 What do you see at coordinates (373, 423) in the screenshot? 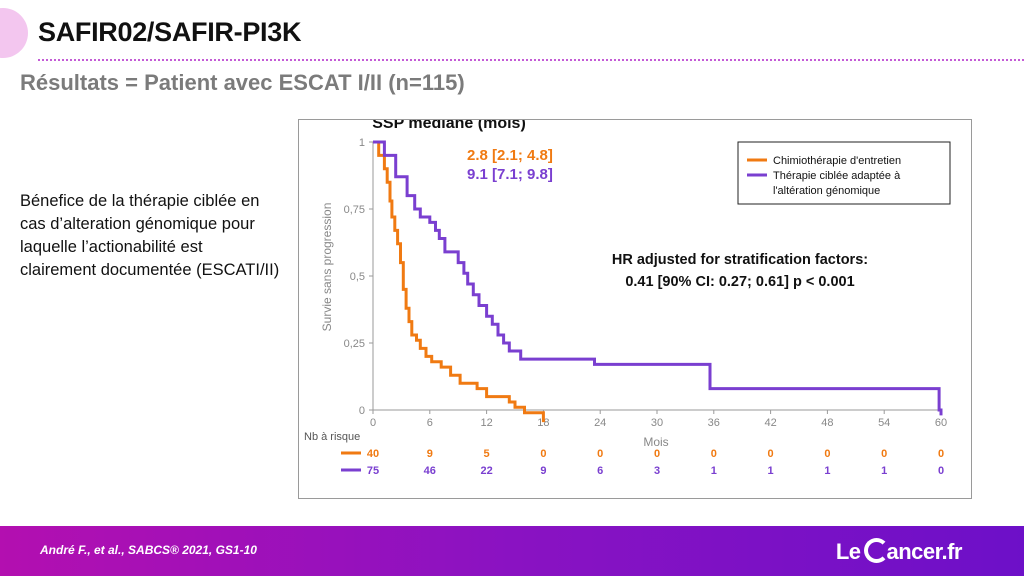
I see `x-tick-label: 0` at bounding box center [373, 423].